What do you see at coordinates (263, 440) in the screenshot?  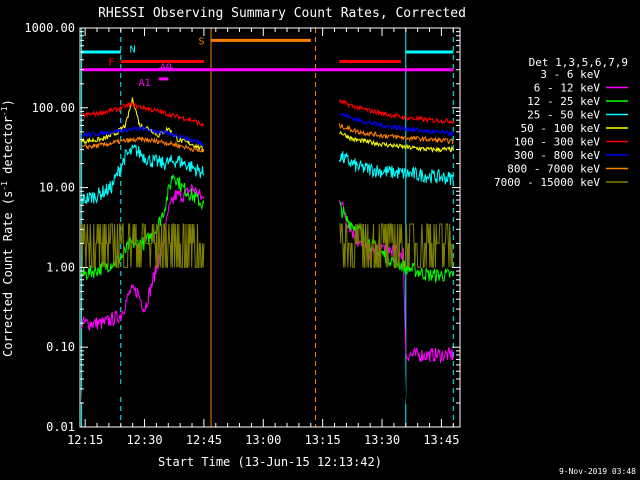 I see `x-tick-label: 13:00` at bounding box center [263, 440].